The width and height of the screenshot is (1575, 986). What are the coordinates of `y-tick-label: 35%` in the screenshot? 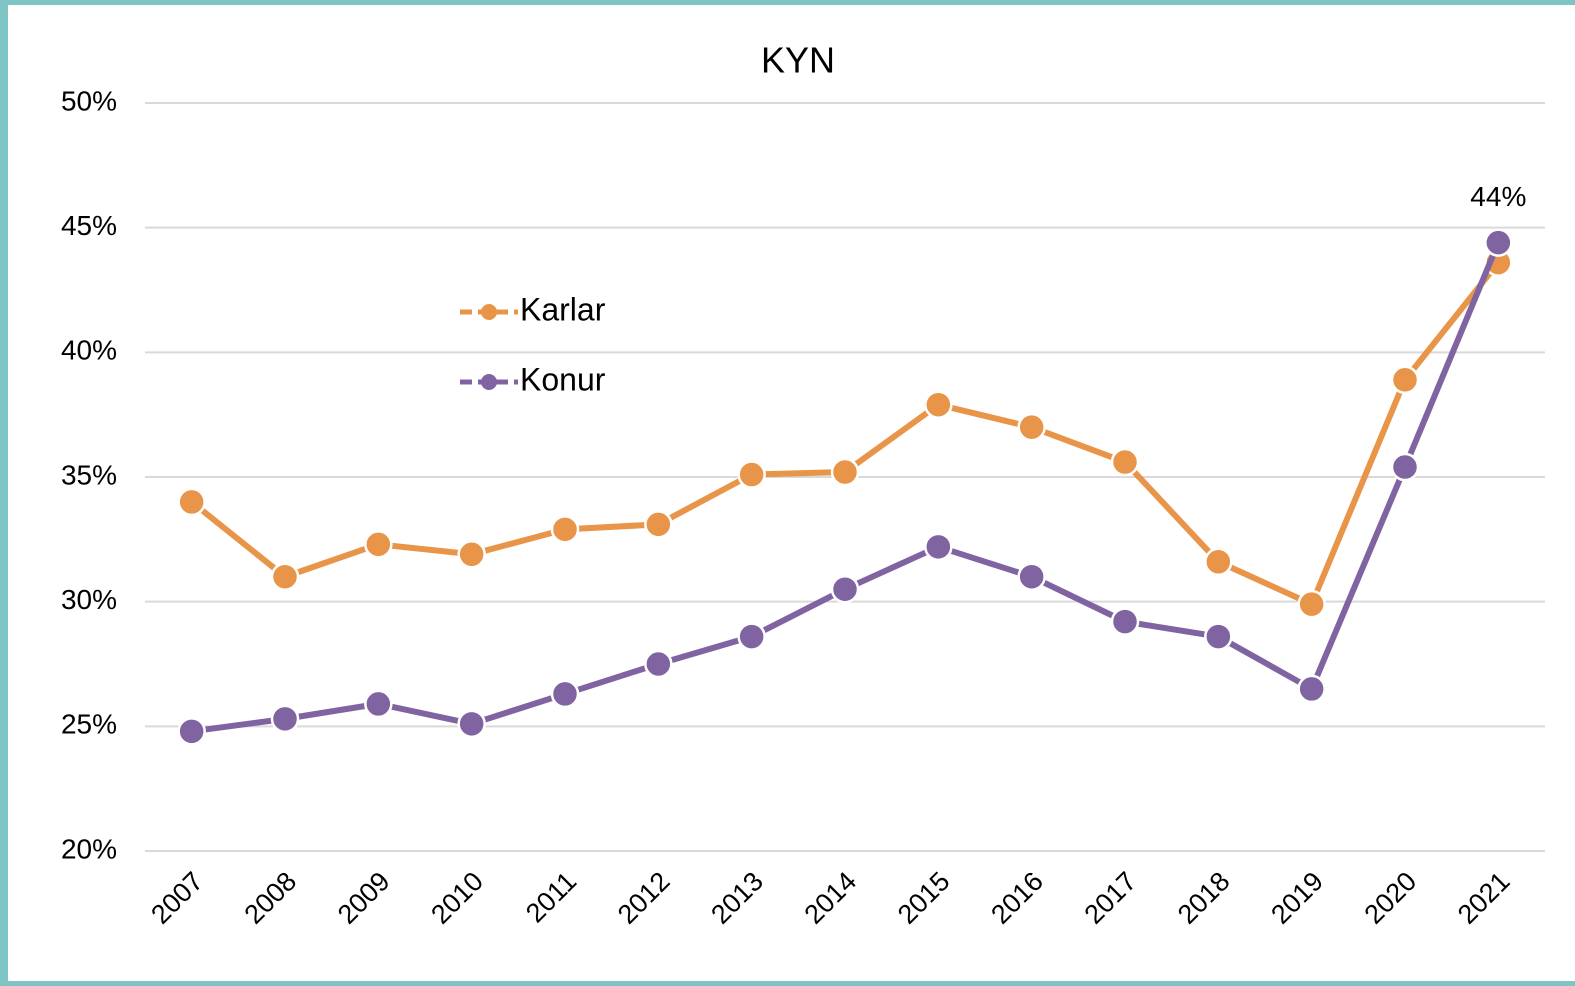 It's located at (89, 474).